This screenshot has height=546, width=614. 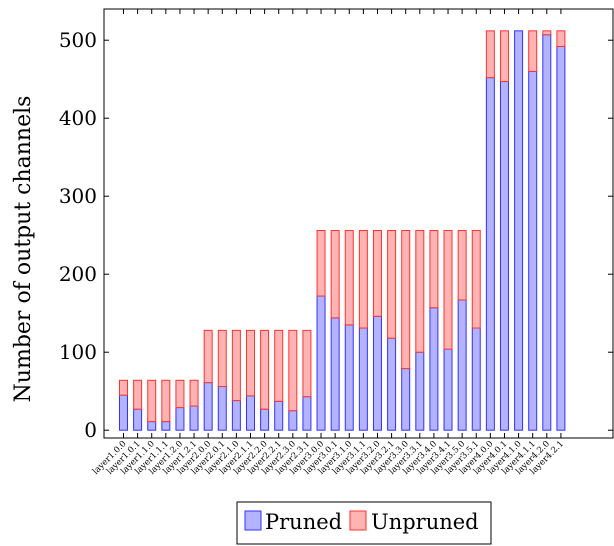 What do you see at coordinates (293, 420) in the screenshot?
I see `bar-pruned-layer2.3.0` at bounding box center [293, 420].